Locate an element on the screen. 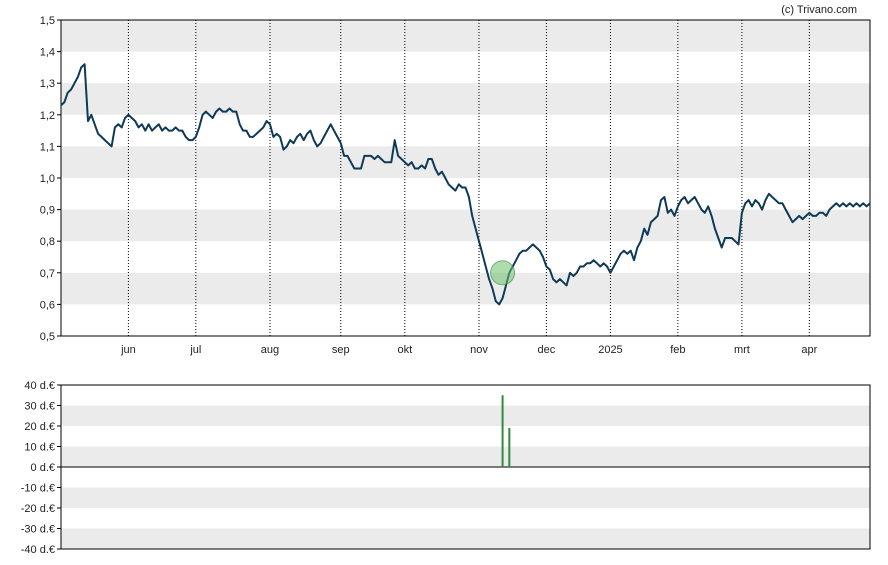 The width and height of the screenshot is (888, 565). x-tick-label: dec is located at coordinates (547, 350).